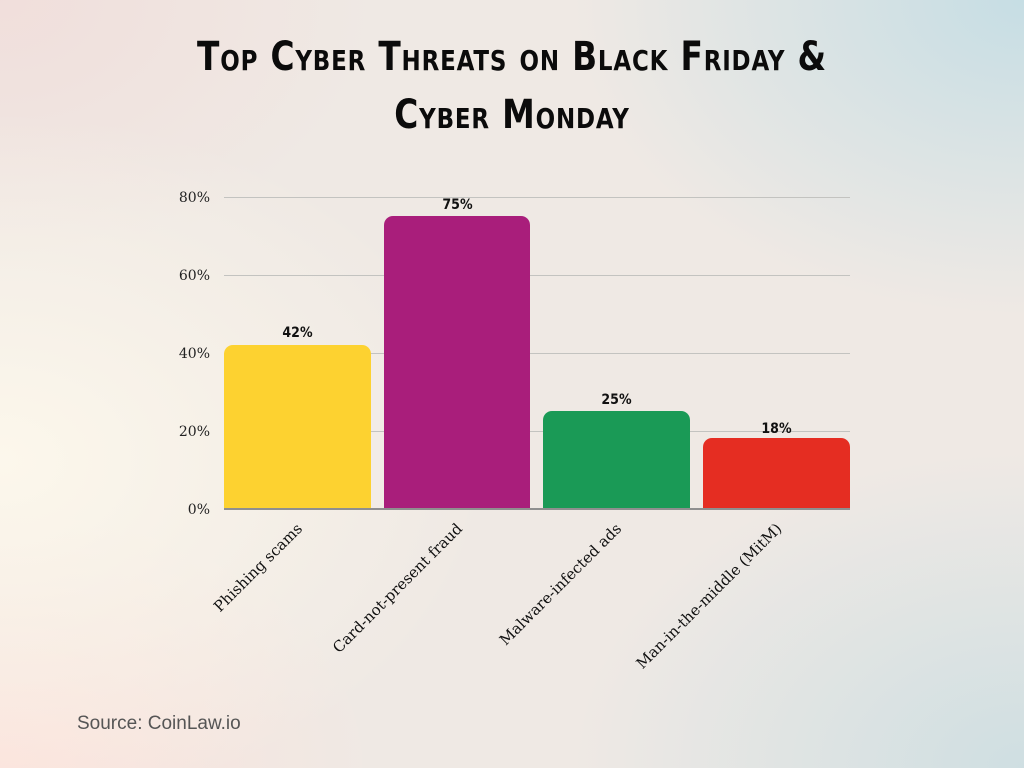  I want to click on bar-value-label: 18%, so click(776, 429).